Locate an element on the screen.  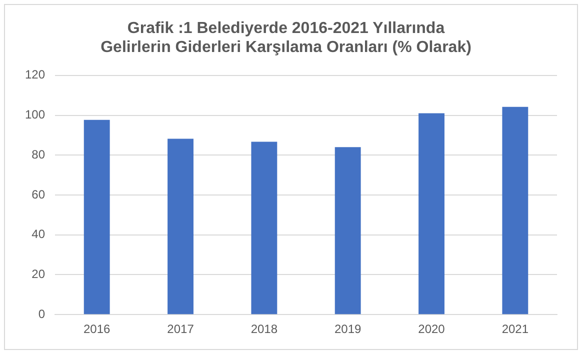
y-tick-label: 100 is located at coordinates (35, 115).